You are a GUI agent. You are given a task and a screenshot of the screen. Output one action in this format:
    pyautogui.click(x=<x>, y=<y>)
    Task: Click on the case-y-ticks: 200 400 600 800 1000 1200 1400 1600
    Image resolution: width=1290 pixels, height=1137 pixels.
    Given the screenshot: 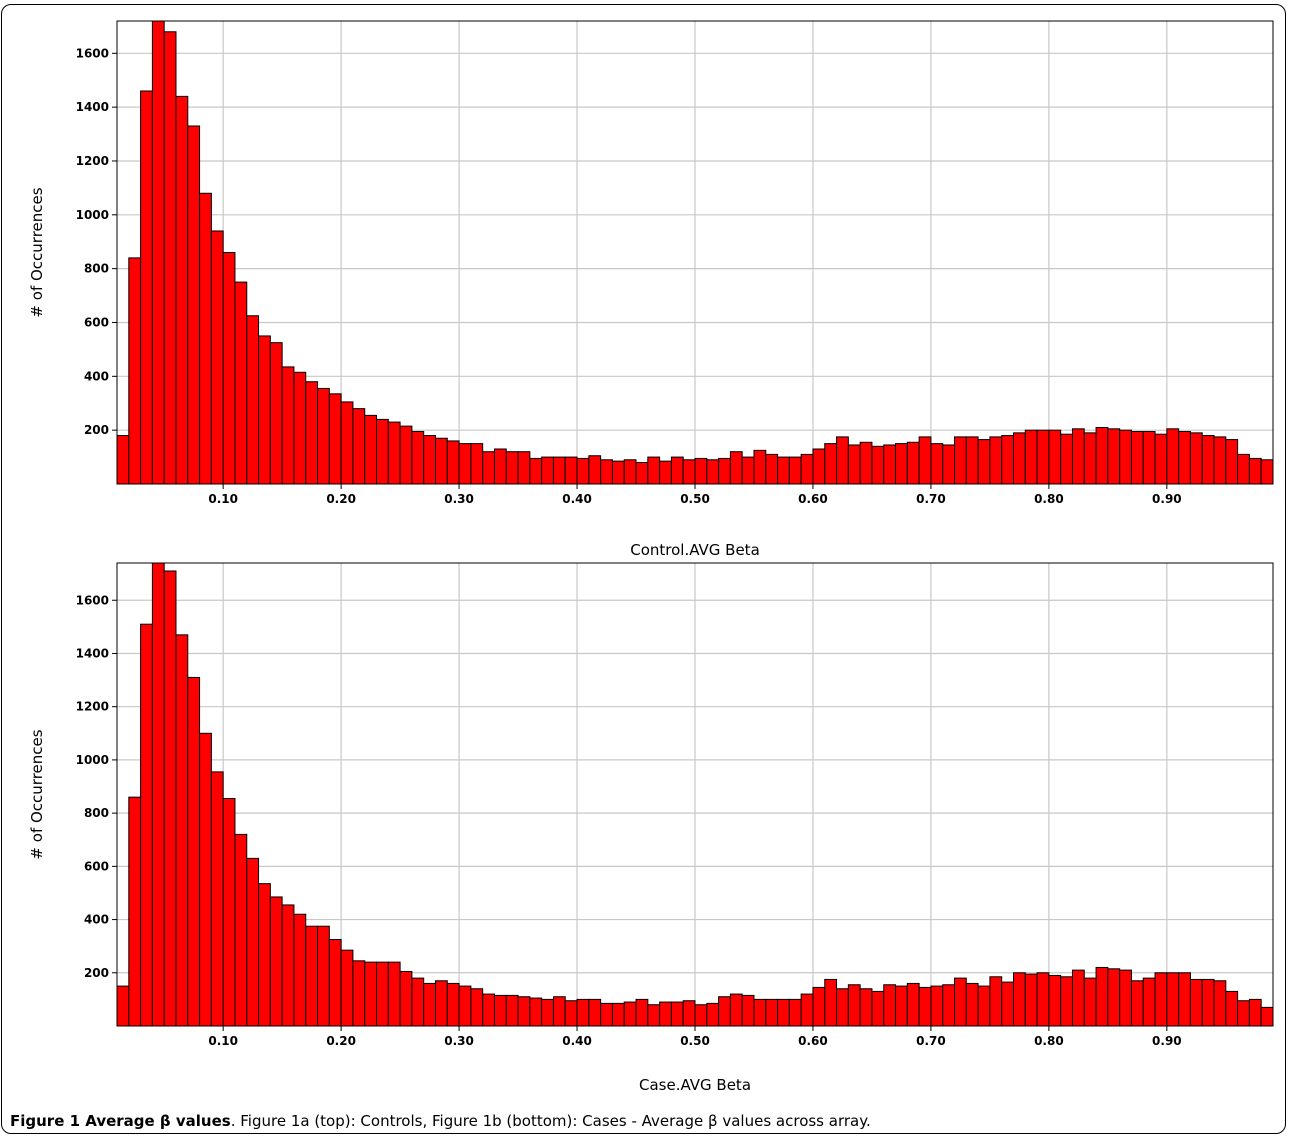 What is the action you would take?
    pyautogui.click(x=96, y=786)
    